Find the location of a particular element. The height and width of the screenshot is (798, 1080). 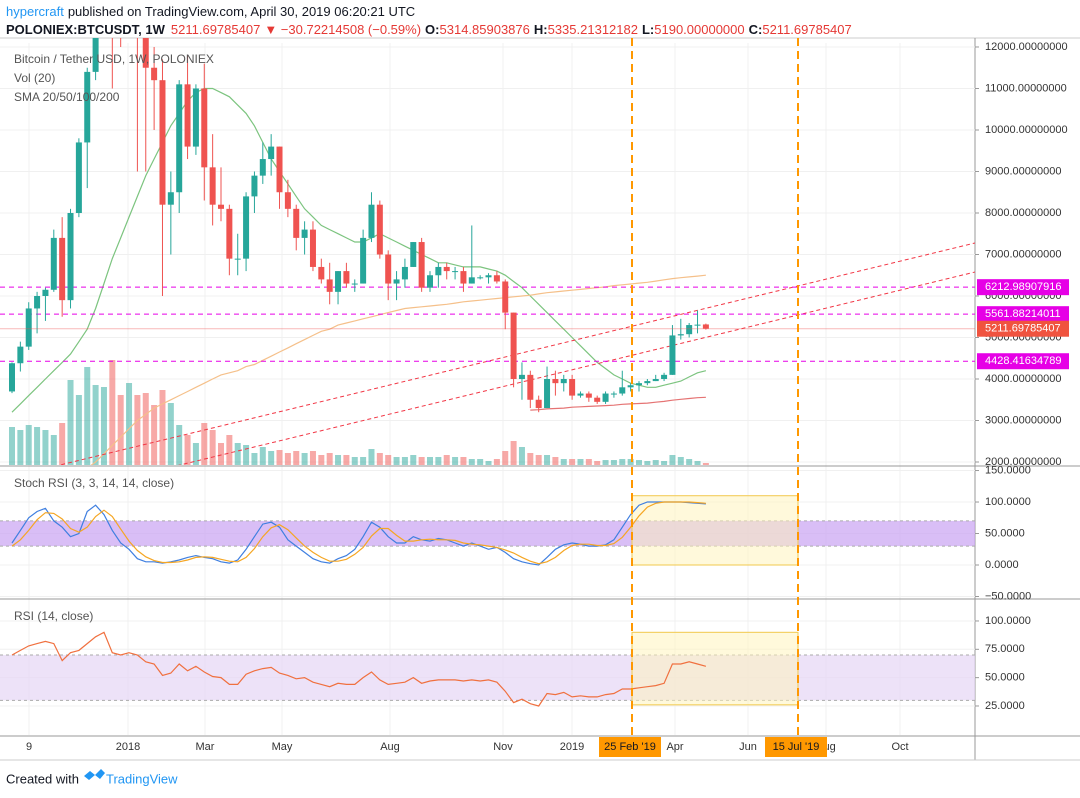

ohlc-key: H: is located at coordinates (541, 29).